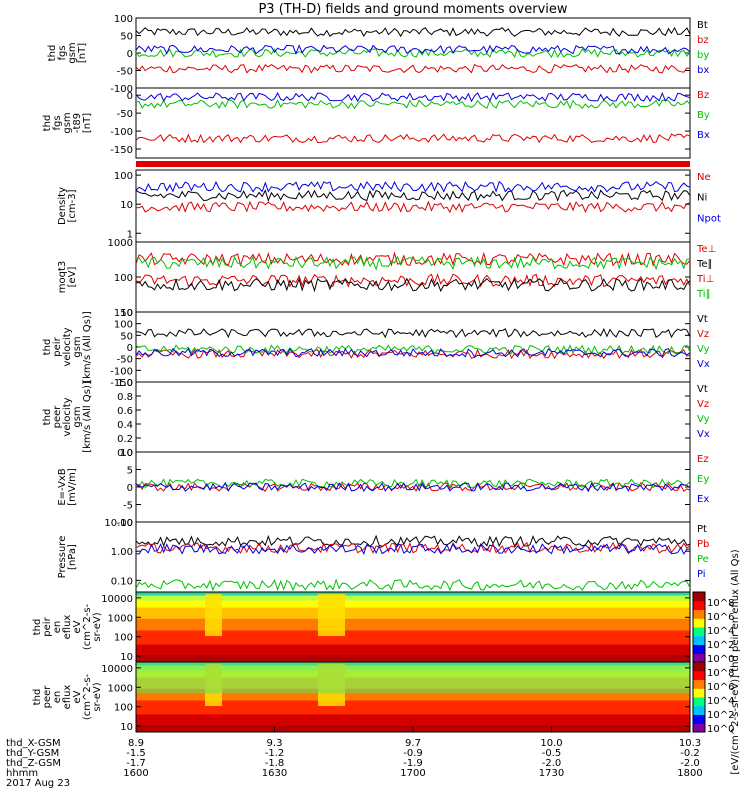 The height and width of the screenshot is (800, 750). Describe the element at coordinates (125, 453) in the screenshot. I see `y-tick-label: 0.0` at that location.